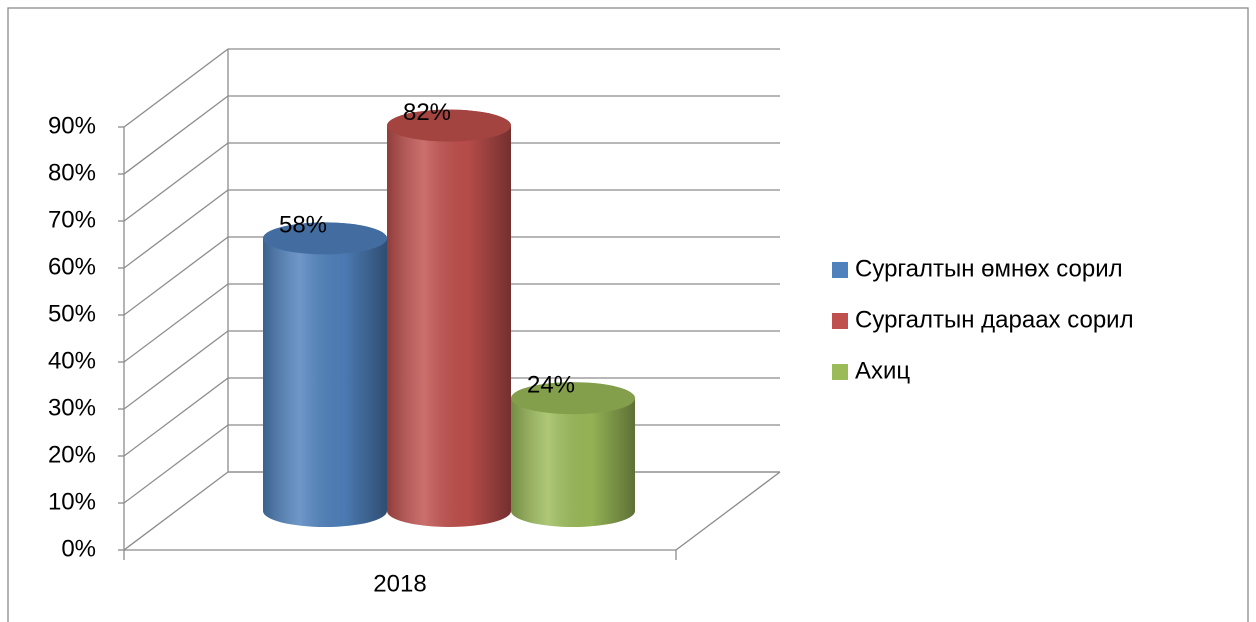  Describe the element at coordinates (989, 268) in the screenshot. I see `legend-label: Сургалтын өмнөх сорил` at that location.